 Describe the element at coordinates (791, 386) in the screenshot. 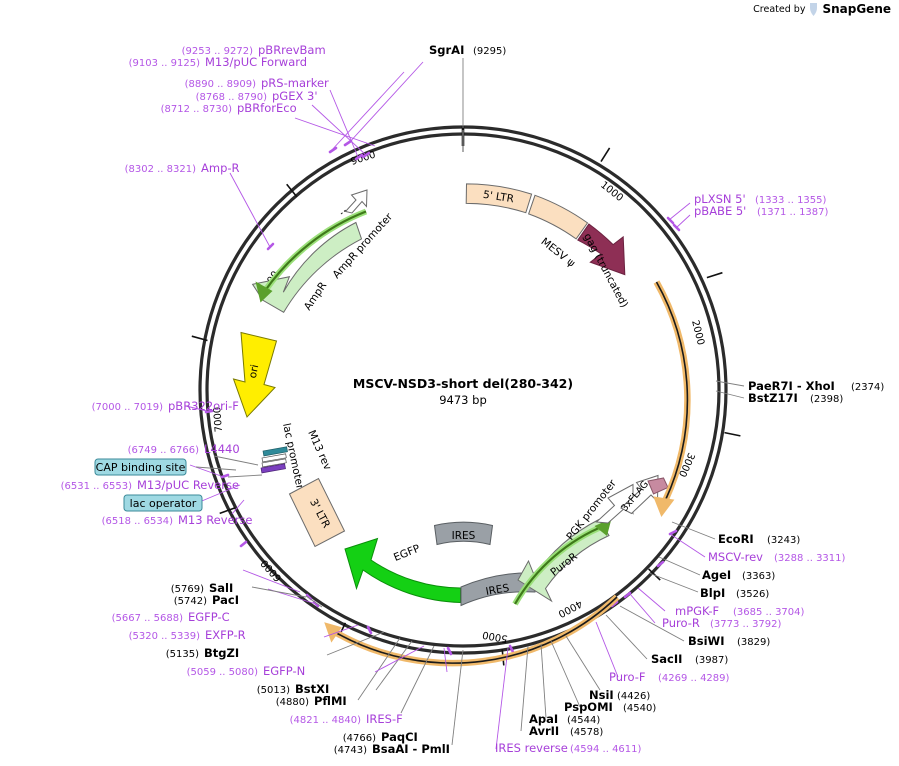

I see `label-paer7i-xhoi: PaeR7I - XhoI` at that location.